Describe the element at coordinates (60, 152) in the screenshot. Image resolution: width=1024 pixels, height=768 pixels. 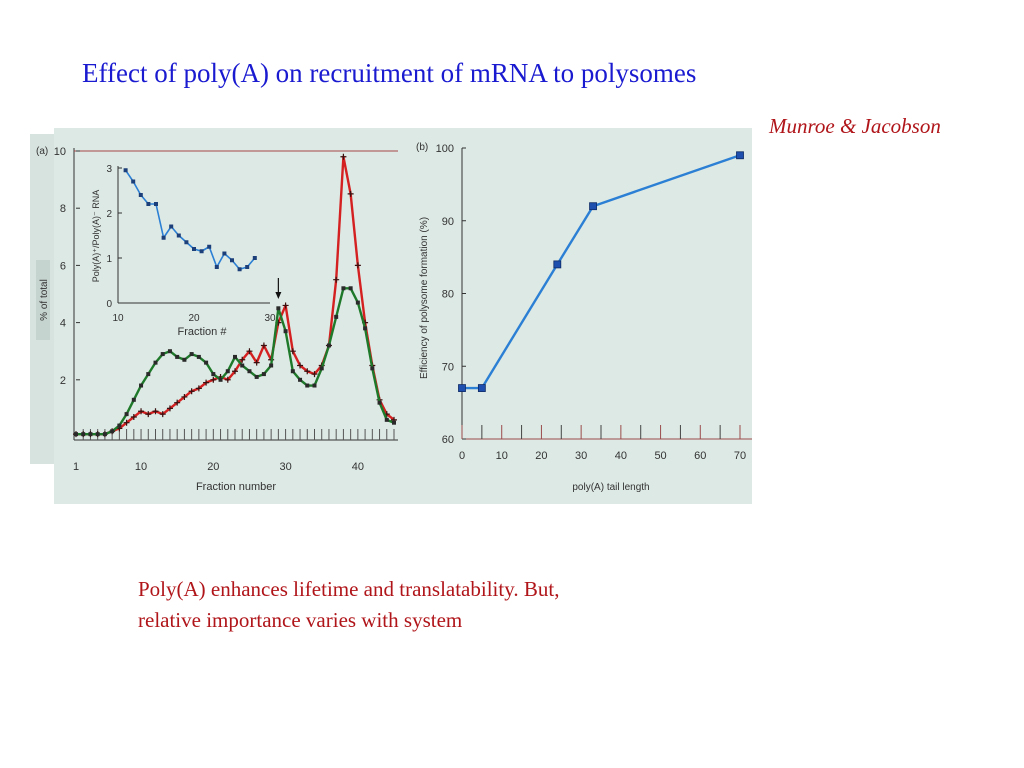
I see `panel-a-ytick-label: 10` at that location.